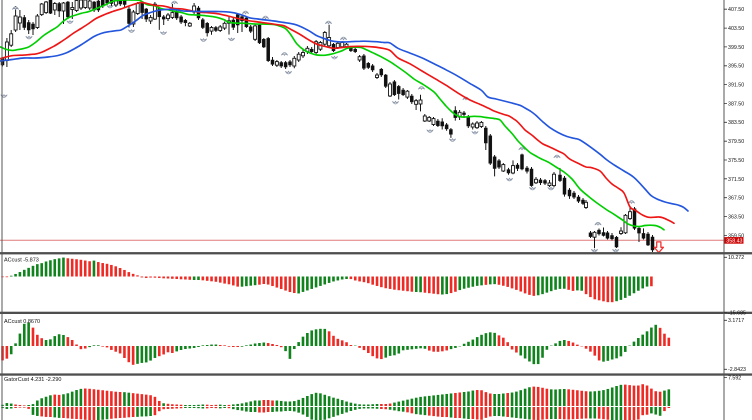 The image size is (752, 420). What do you see at coordinates (736, 29) in the screenshot?
I see `svg-text: 403.50` at bounding box center [736, 29].